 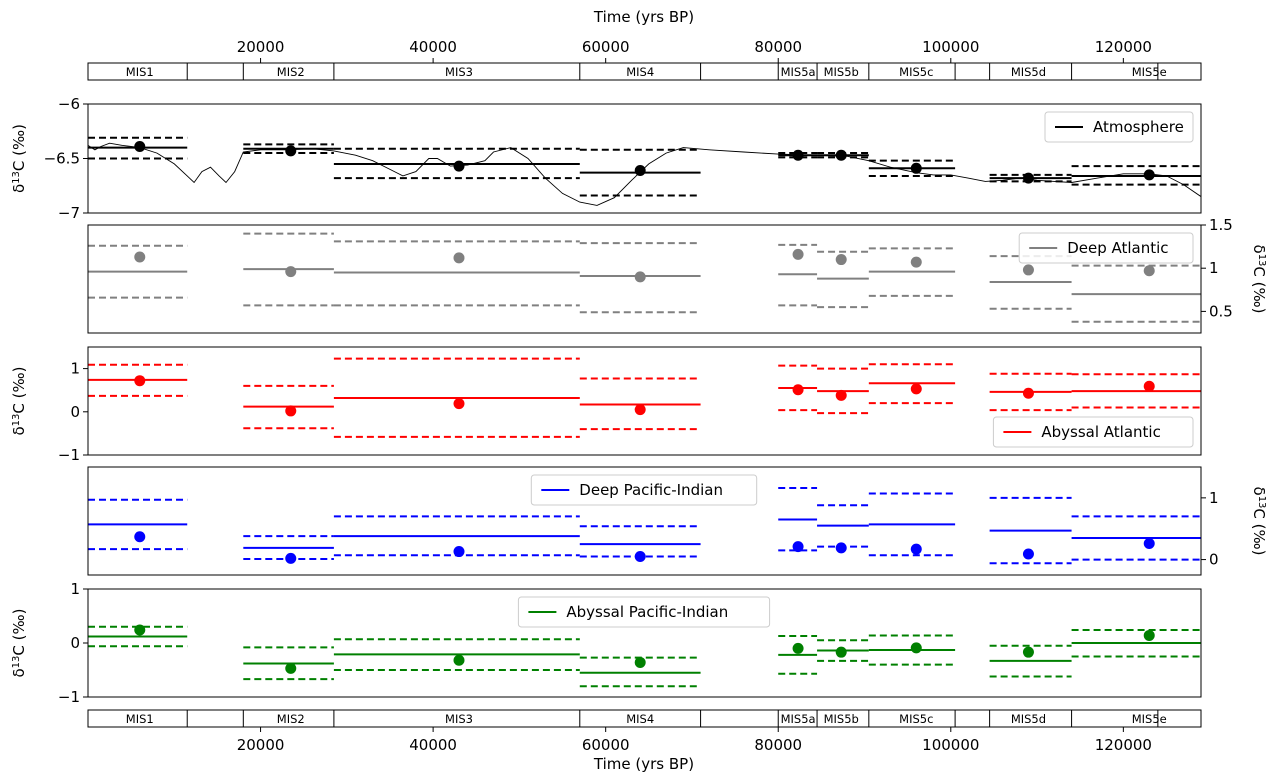 I want to click on y-axis: −6 −6.5 −7, so click(x=66, y=158).